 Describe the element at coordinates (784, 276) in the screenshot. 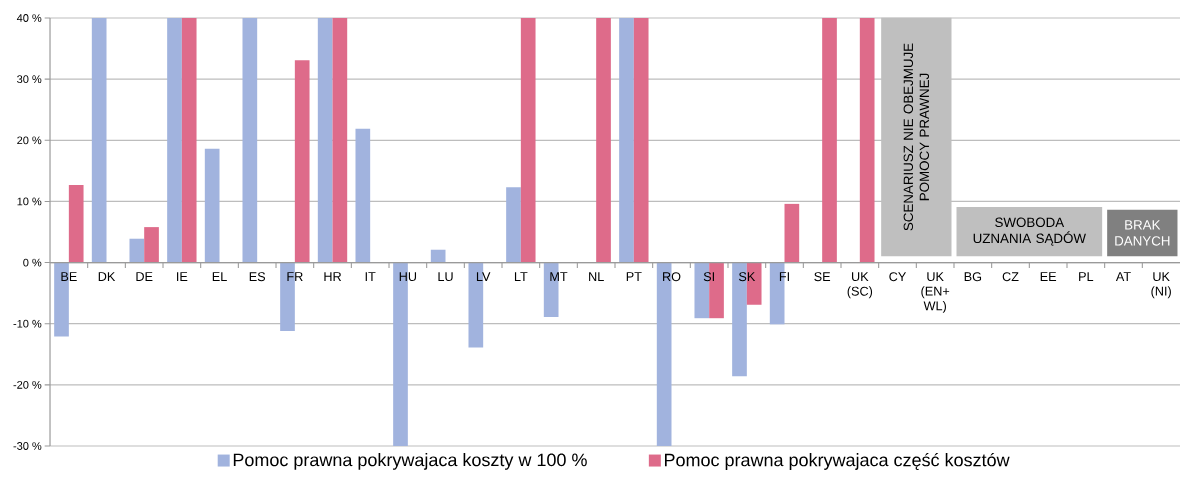

I see `x-tick-label: FI` at that location.